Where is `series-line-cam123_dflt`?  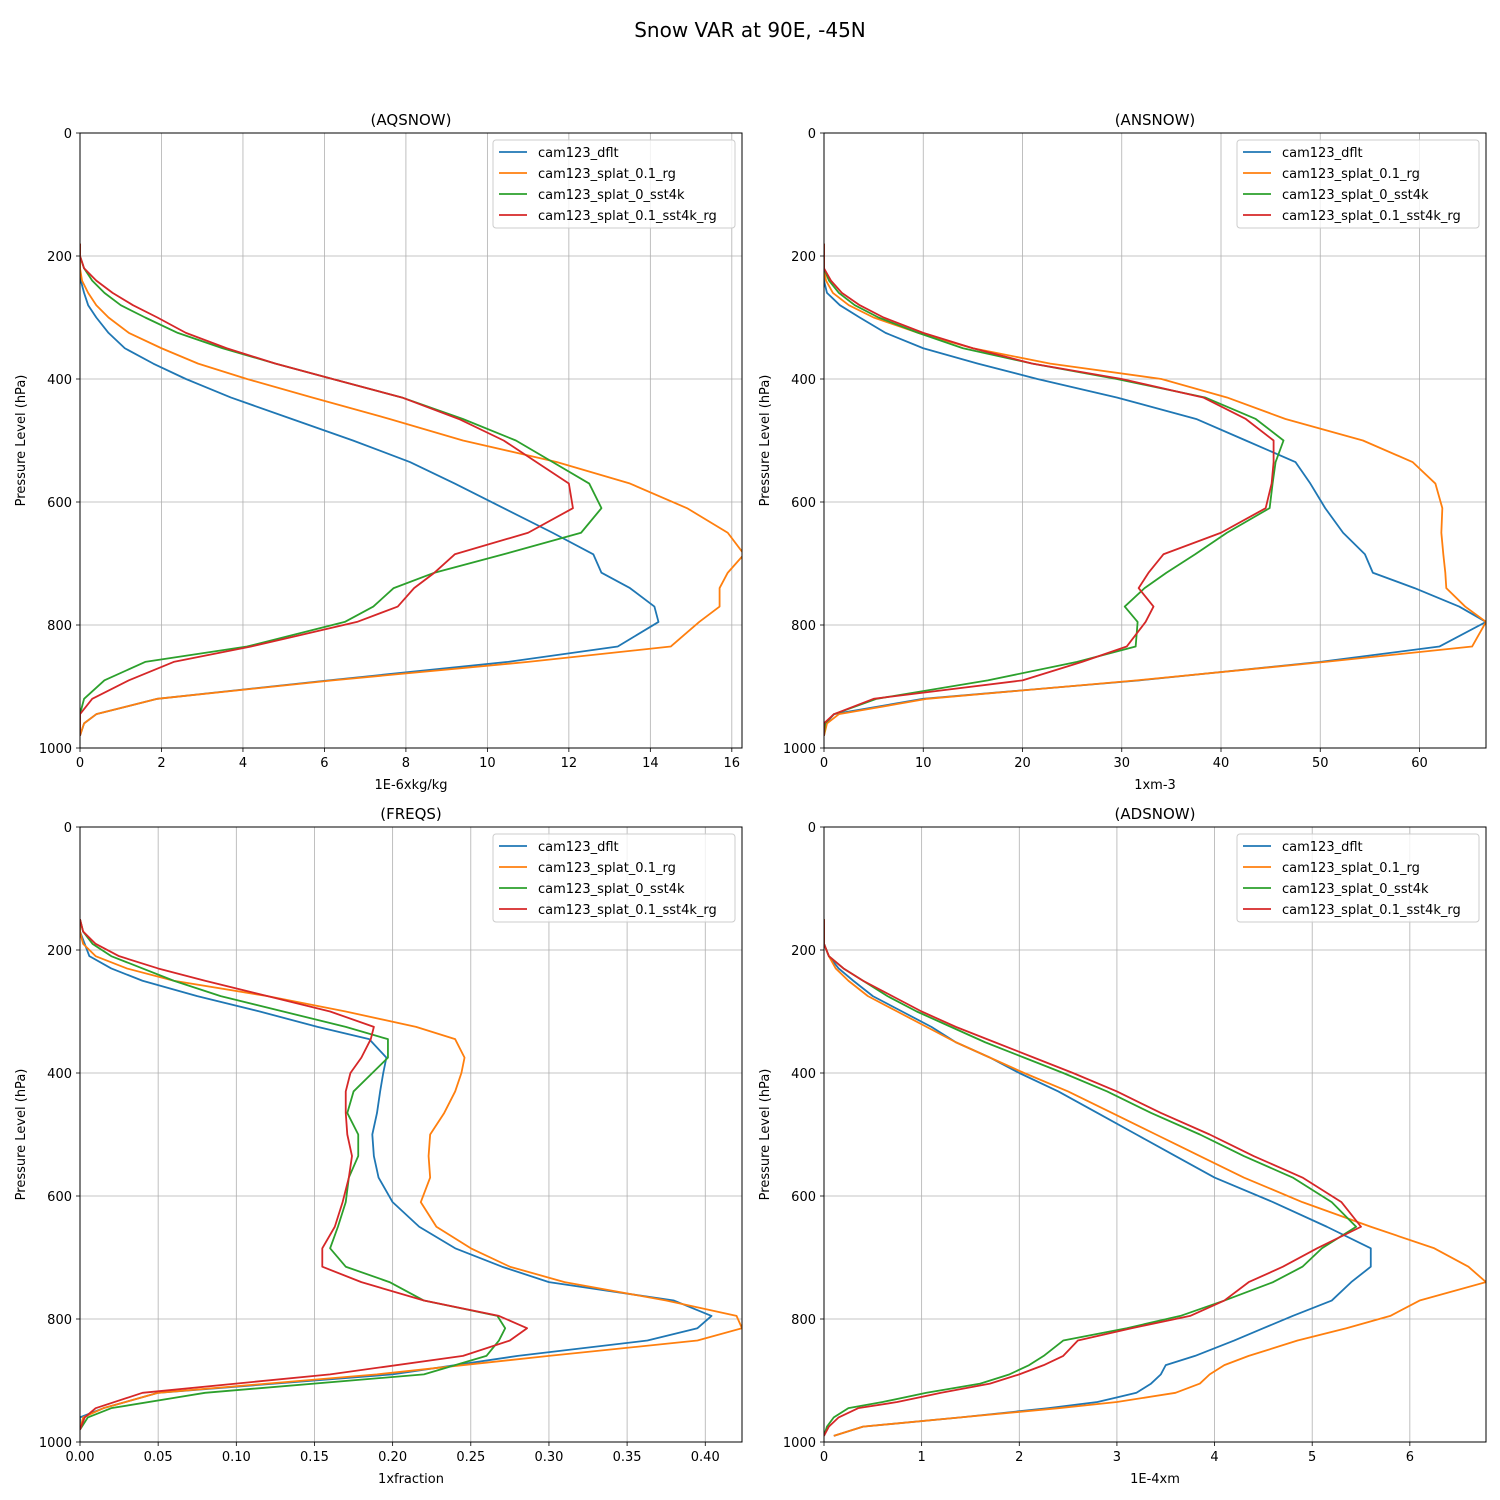 series-line-cam123_dflt is located at coordinates (396, 1174).